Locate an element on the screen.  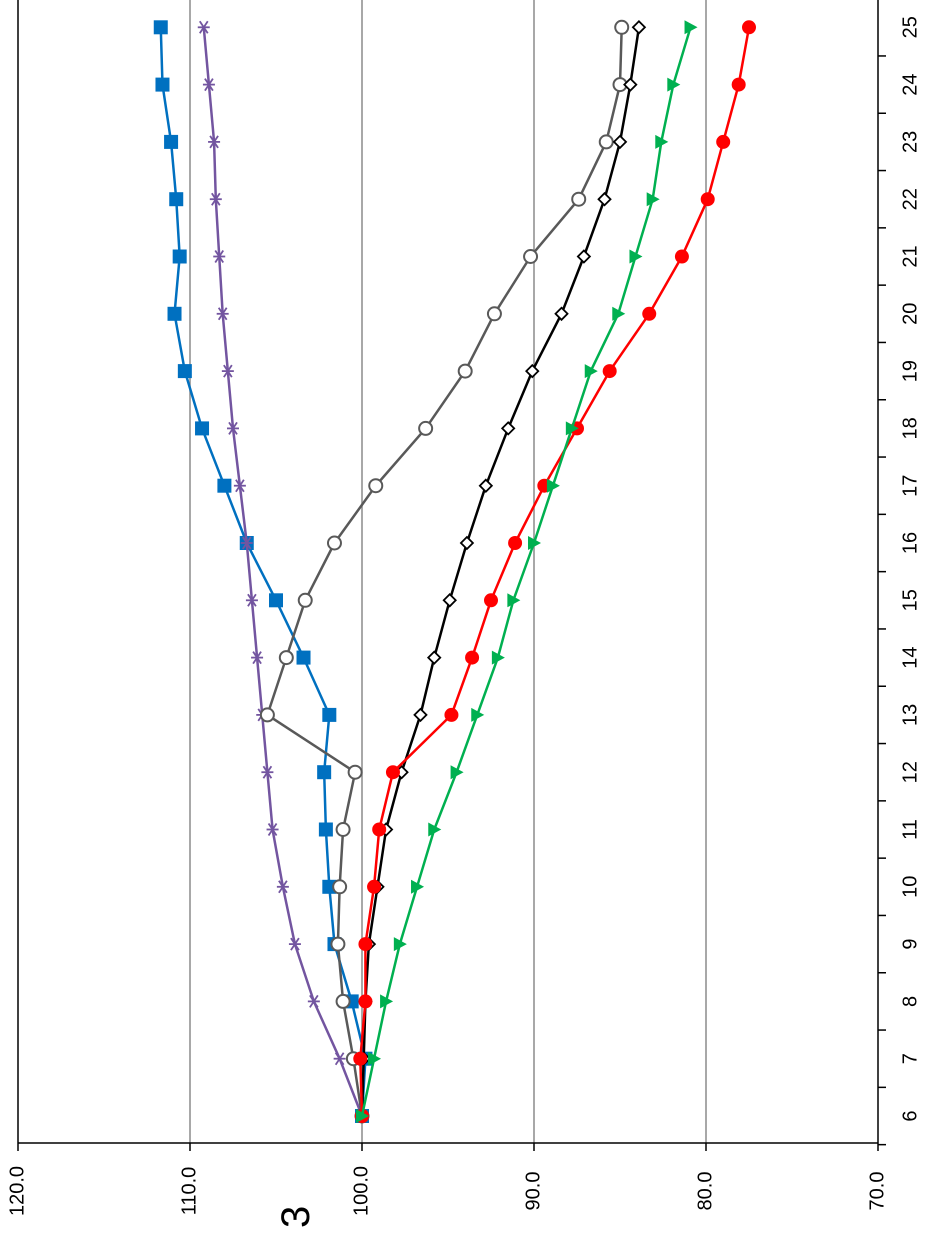
series-line is located at coordinates (283, 572).